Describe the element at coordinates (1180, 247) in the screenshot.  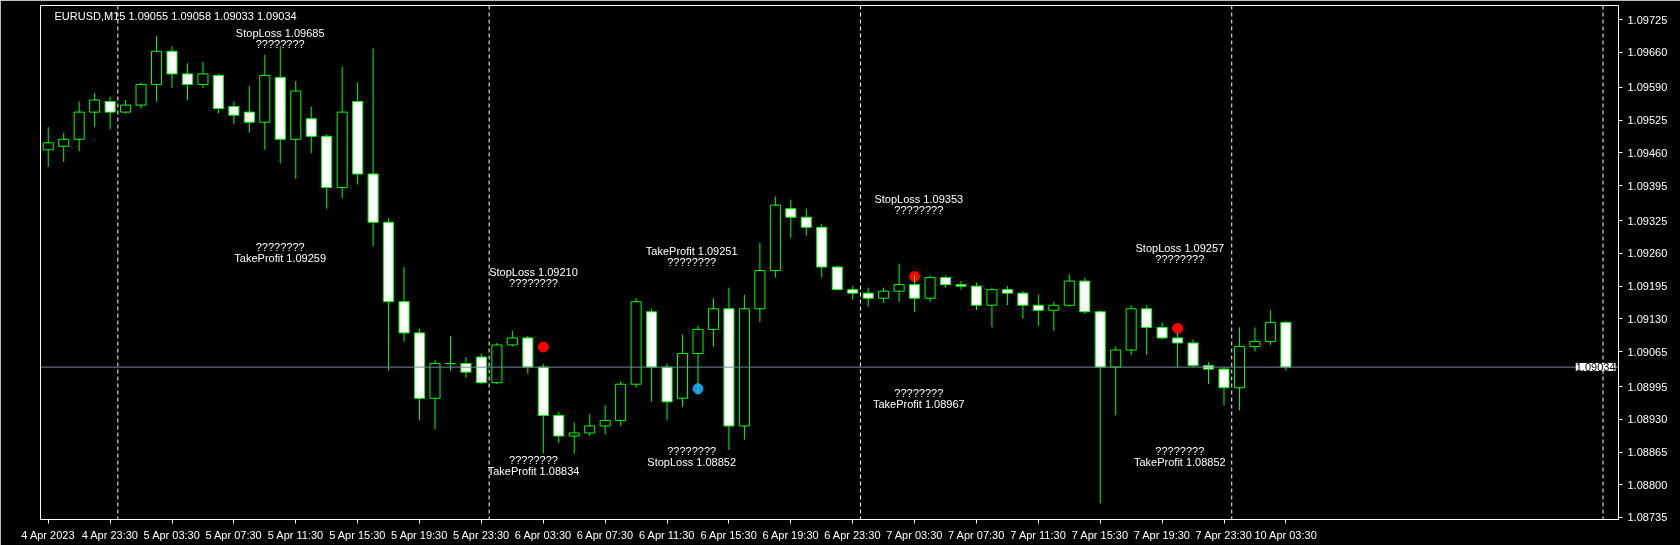
I see `annotation: StopLoss 1.09257` at that location.